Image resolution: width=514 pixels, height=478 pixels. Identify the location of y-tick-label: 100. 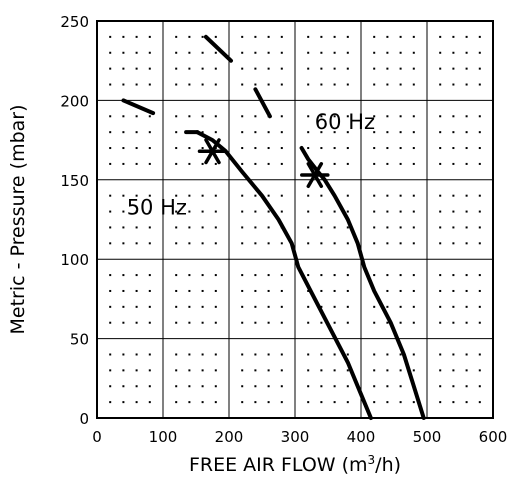
(74, 260).